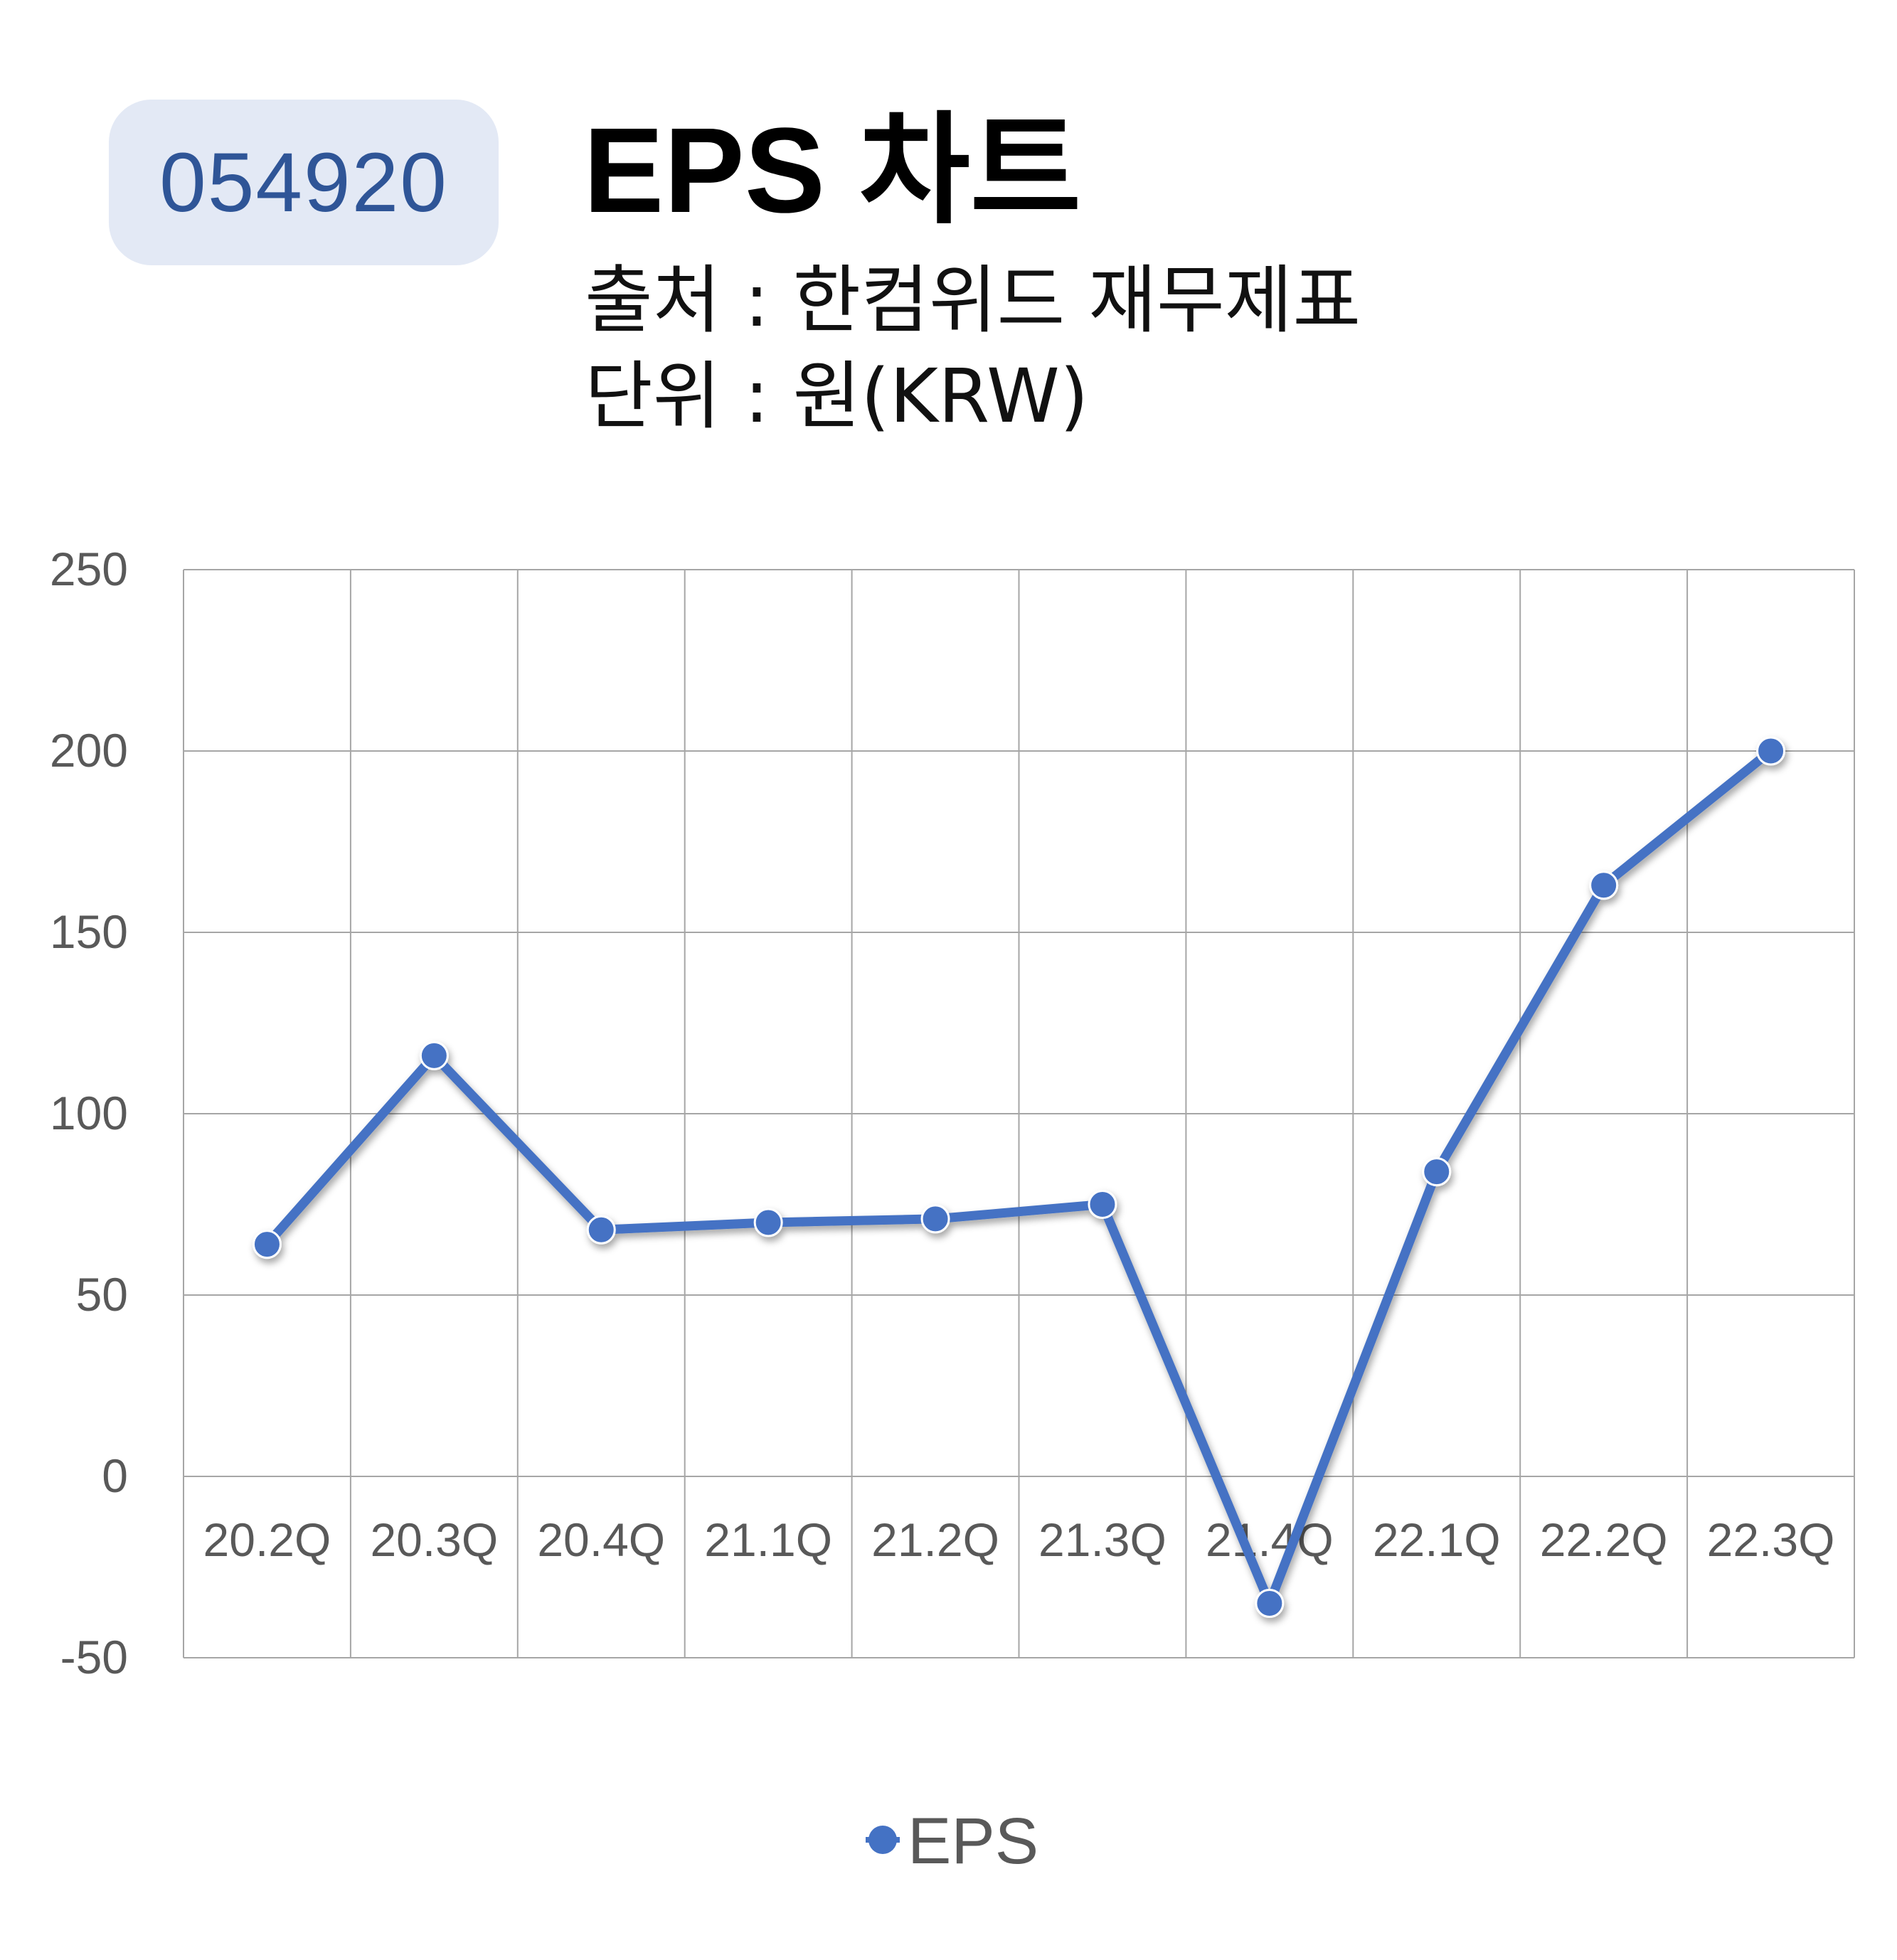  I want to click on ticker-badge: 054920, so click(304, 182).